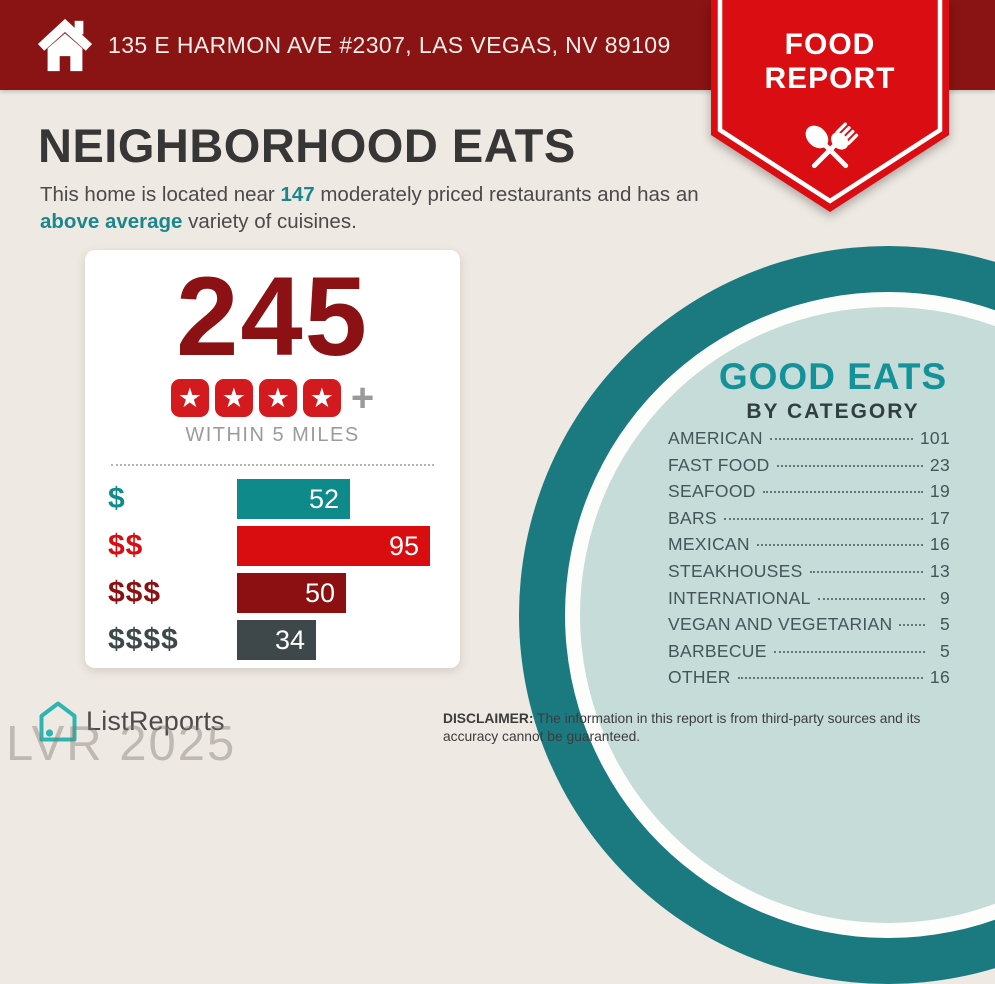 Image resolution: width=995 pixels, height=984 pixels. I want to click on ribbon-line2: REPORT, so click(829, 78).